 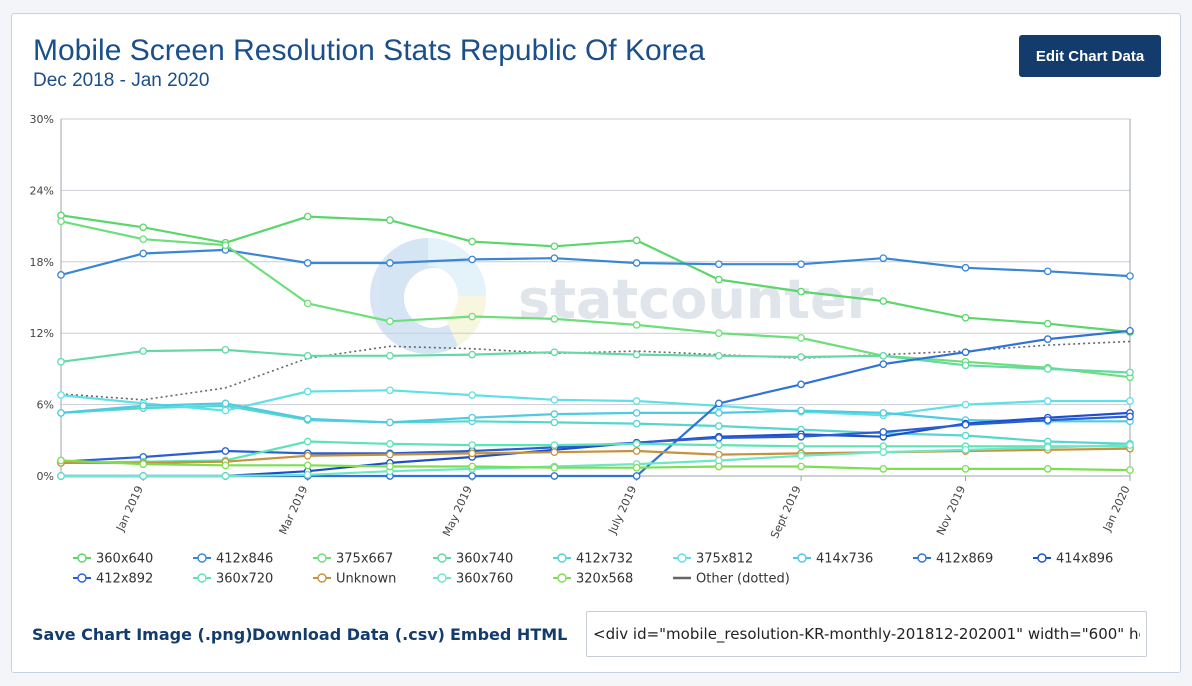 What do you see at coordinates (434, 298) in the screenshot?
I see `watermark-logo-core` at bounding box center [434, 298].